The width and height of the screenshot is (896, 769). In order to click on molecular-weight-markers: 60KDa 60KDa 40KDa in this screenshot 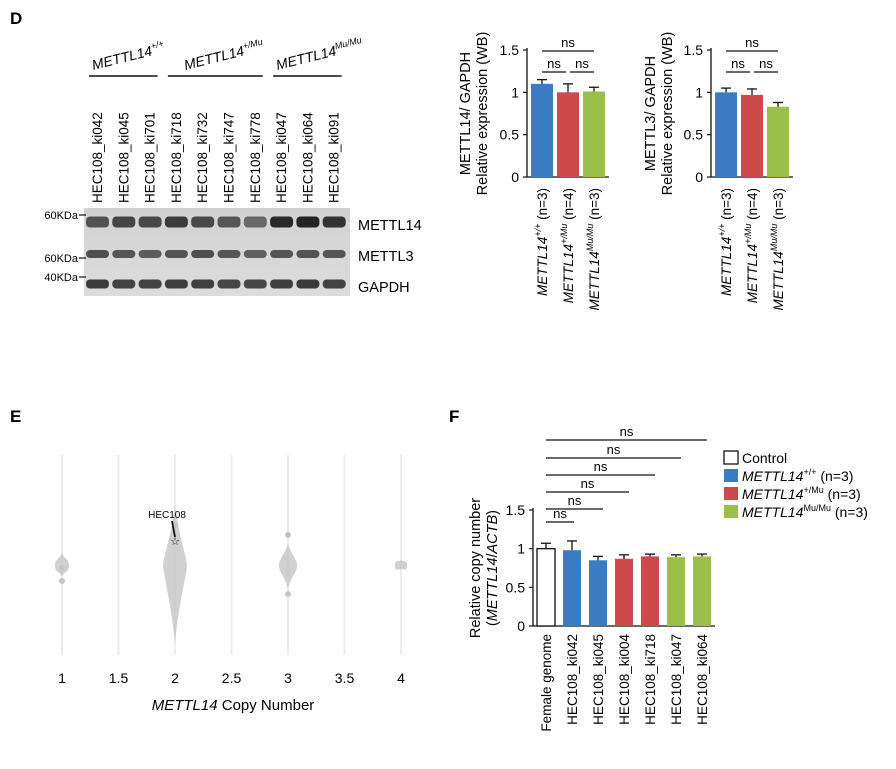, I will do `click(65, 247)`.